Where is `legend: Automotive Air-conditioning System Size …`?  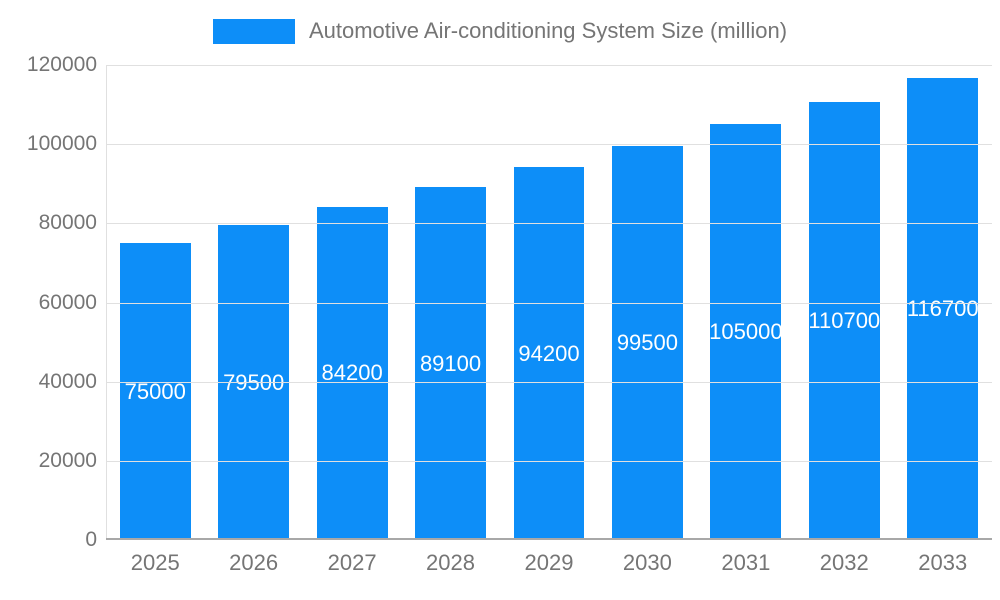 legend: Automotive Air-conditioning System Size … is located at coordinates (500, 31).